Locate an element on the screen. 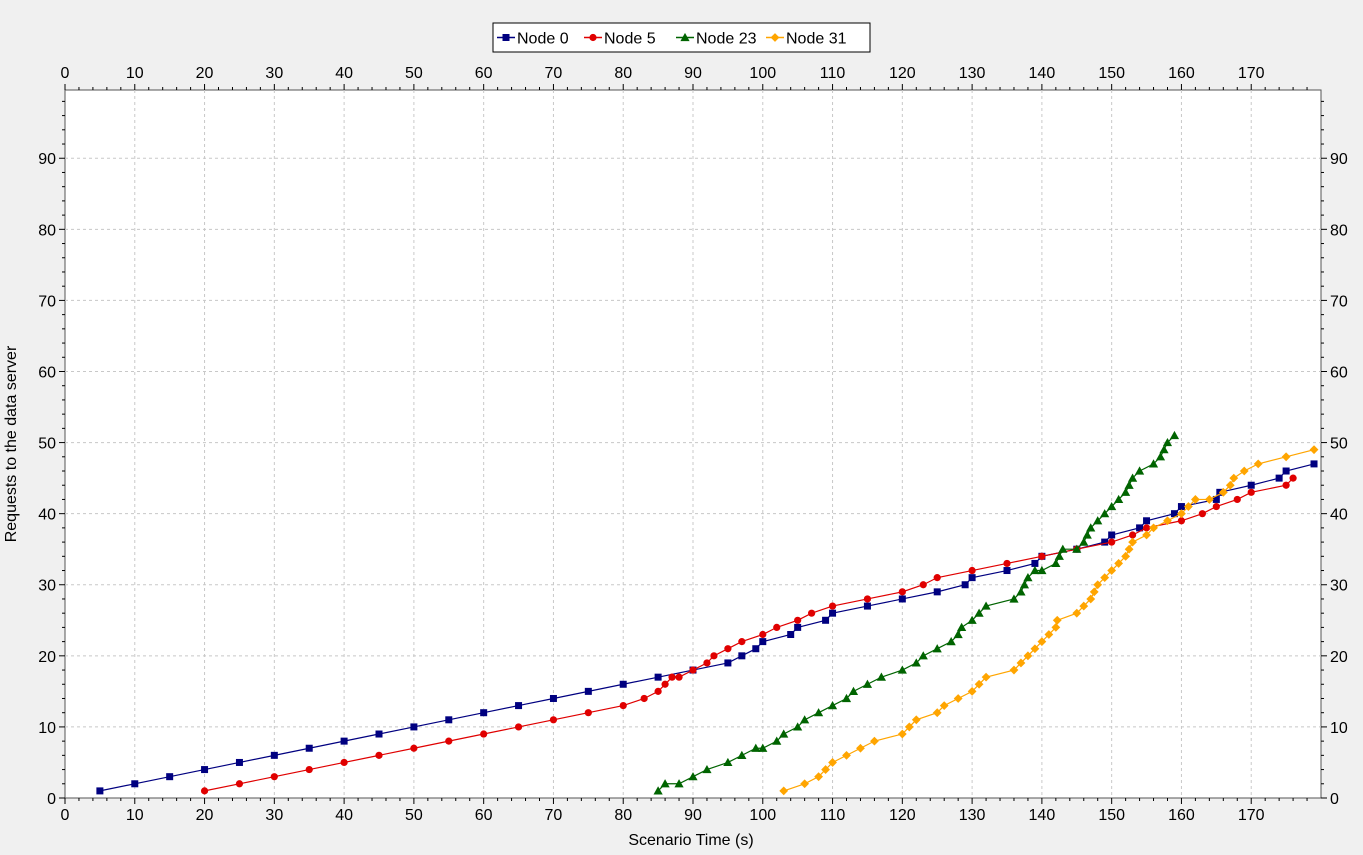 The width and height of the screenshot is (1363, 855). legend-marker-icon is located at coordinates (775, 37).